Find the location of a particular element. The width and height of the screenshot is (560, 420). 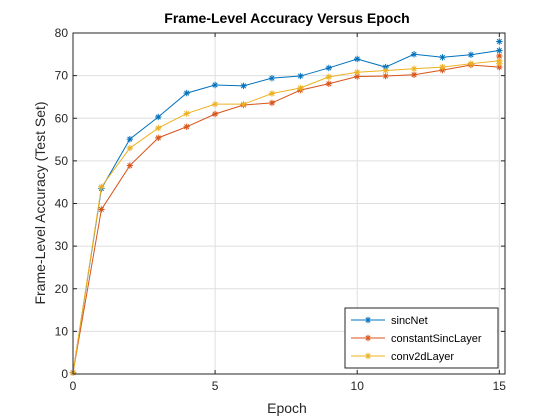

y-tick-label: 10 is located at coordinates (62, 331).